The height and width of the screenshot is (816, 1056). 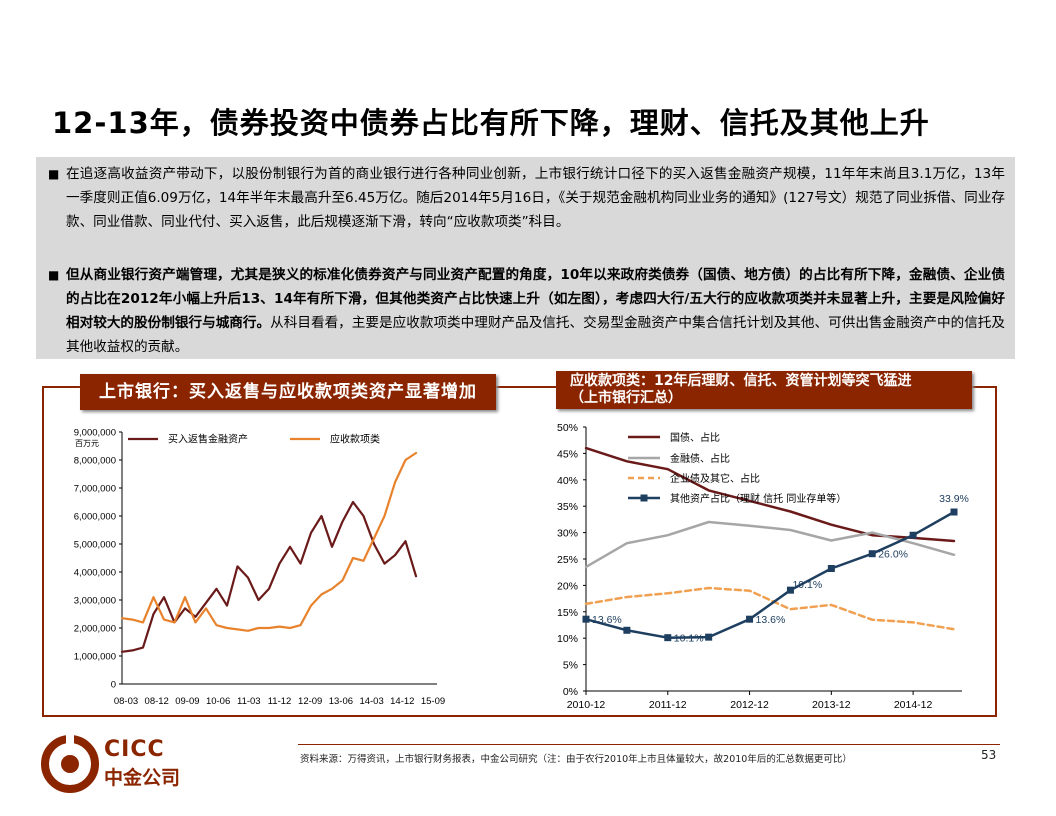 What do you see at coordinates (913, 705) in the screenshot?
I see `right-chart-x-tick-label: 2014-12` at bounding box center [913, 705].